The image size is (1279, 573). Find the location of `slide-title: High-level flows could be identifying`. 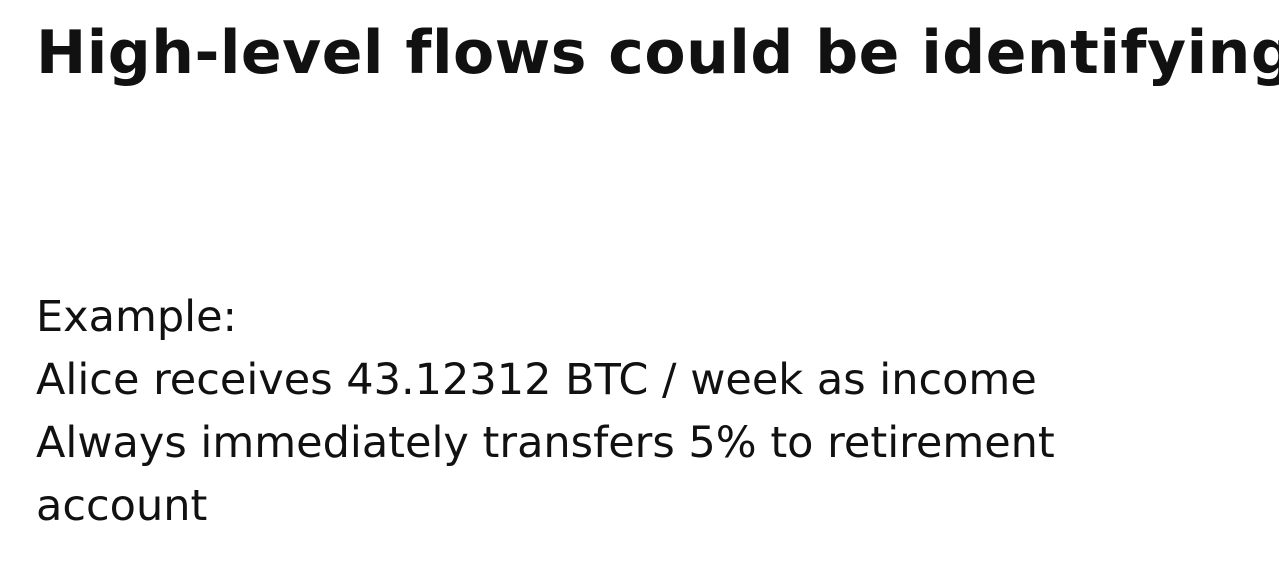

slide-title: High-level flows could be identifying is located at coordinates (657, 53).